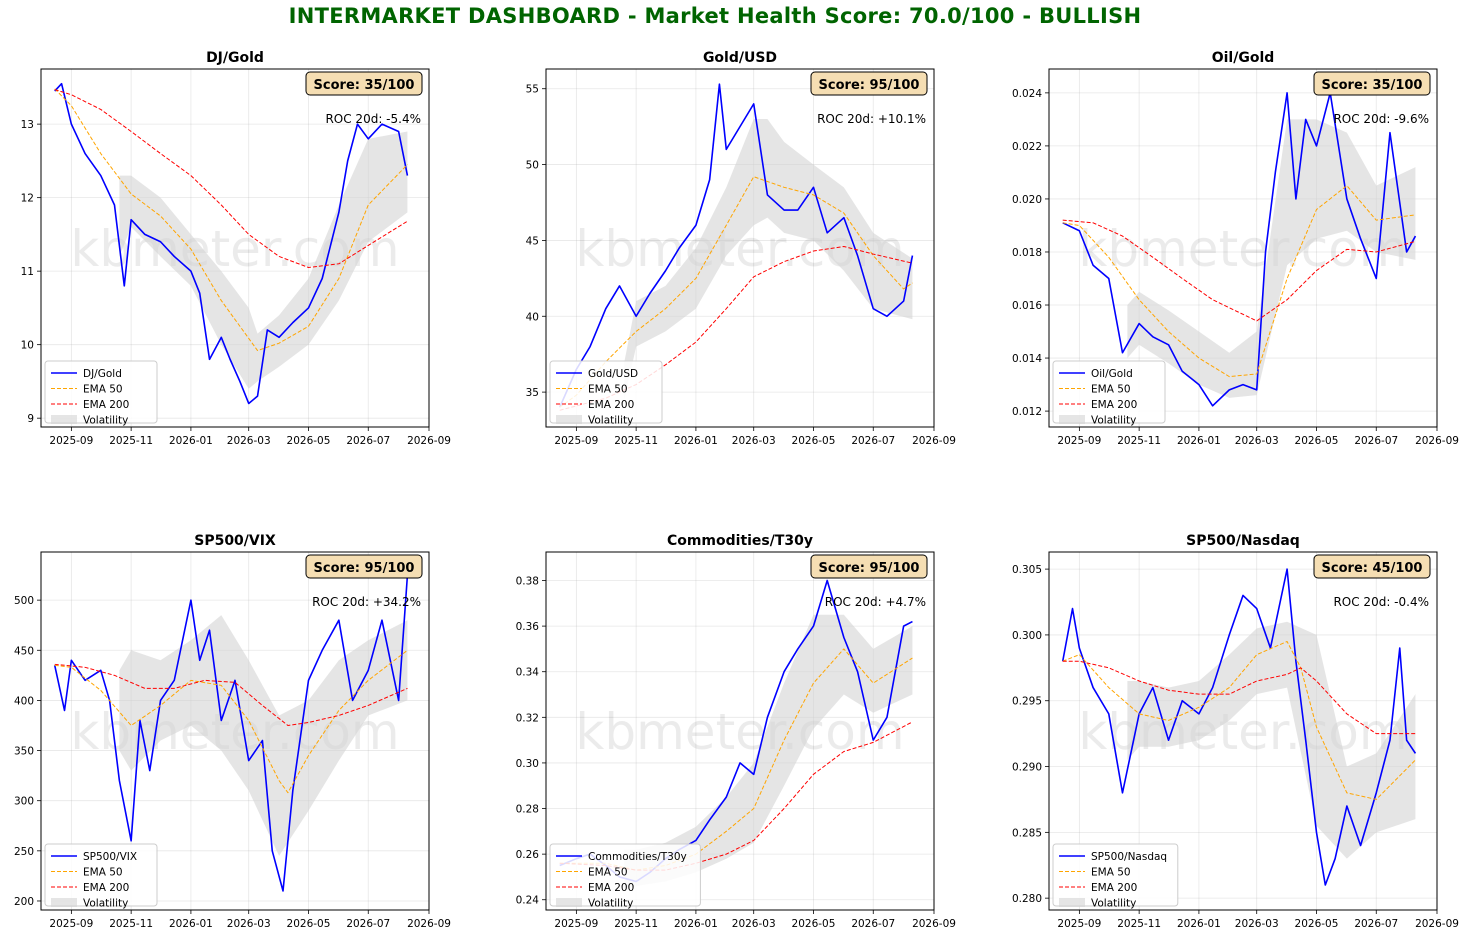  I want to click on panel-title: Gold/USD, so click(740, 58).